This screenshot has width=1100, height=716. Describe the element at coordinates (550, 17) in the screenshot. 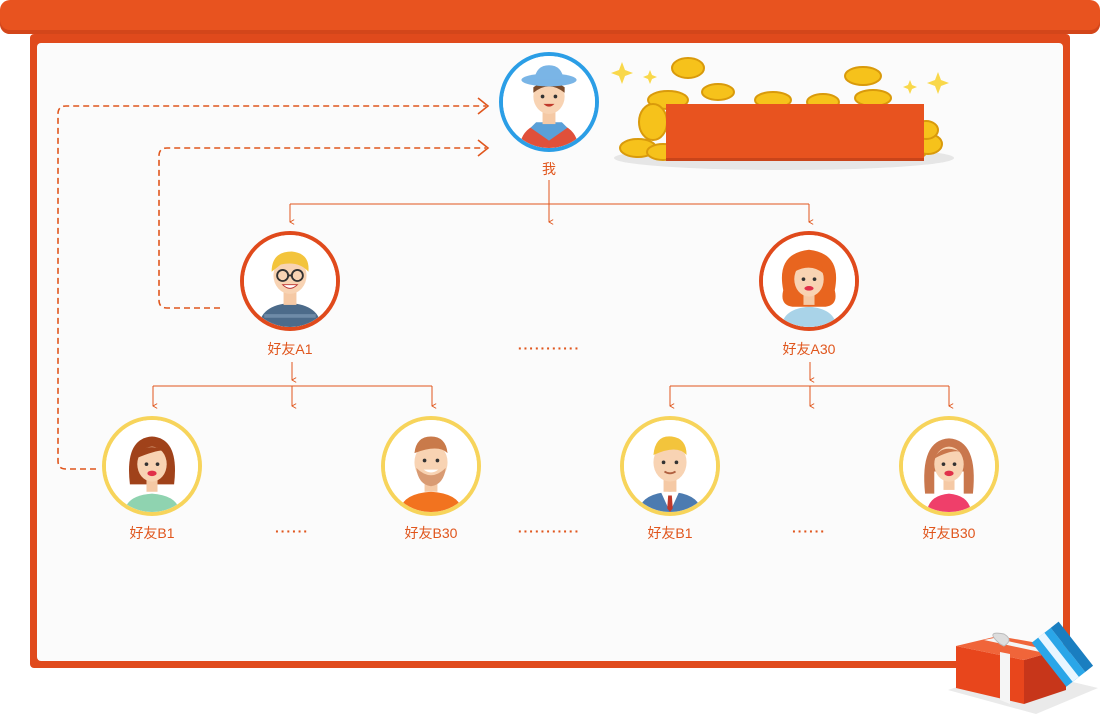

I see `top-scroll-bar` at that location.